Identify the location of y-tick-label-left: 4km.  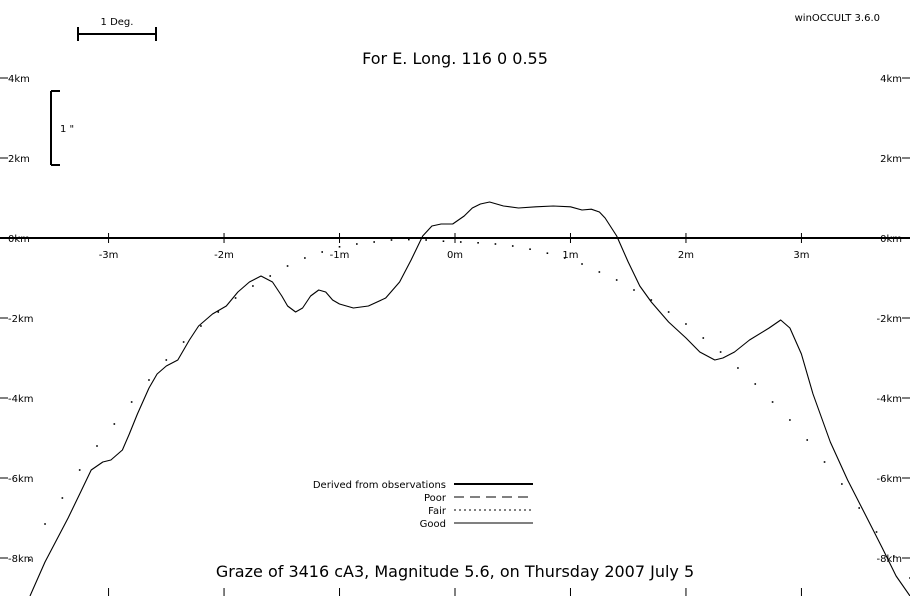
(19, 79).